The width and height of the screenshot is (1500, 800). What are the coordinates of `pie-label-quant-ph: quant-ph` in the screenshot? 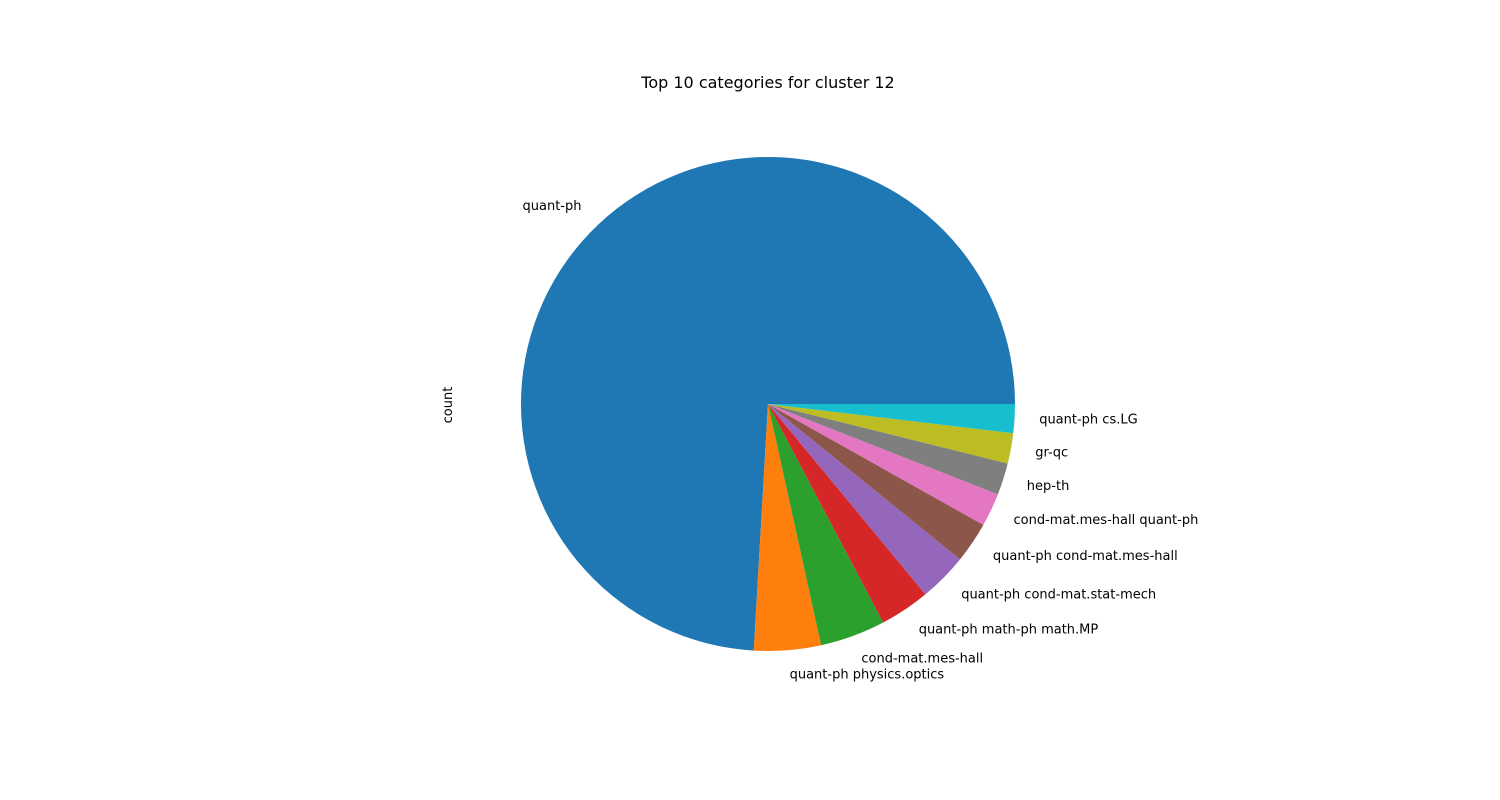 It's located at (552, 206).